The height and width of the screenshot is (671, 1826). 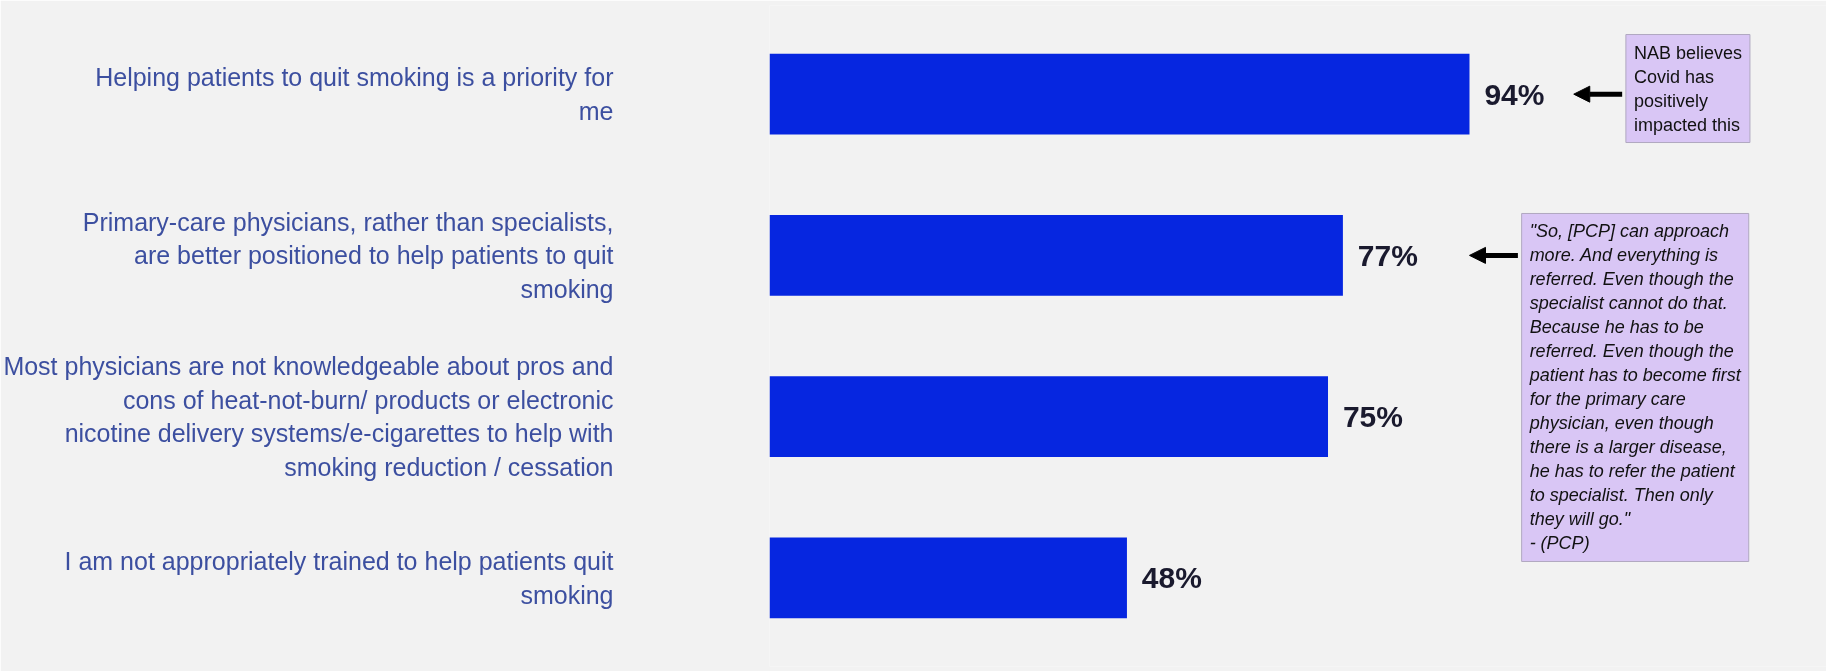 I want to click on y-tick-label: Most physicians are not knowledgeable about pros and cons of heat-not-burn/ products or electronic nicotine delivery systems/e-cigarettes to help with smoking reduction / cessation, so click(x=308, y=417).